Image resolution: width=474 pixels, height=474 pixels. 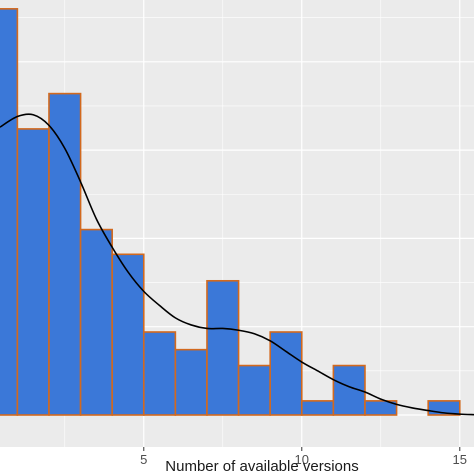 I want to click on x-tick-label: 10, so click(x=302, y=459).